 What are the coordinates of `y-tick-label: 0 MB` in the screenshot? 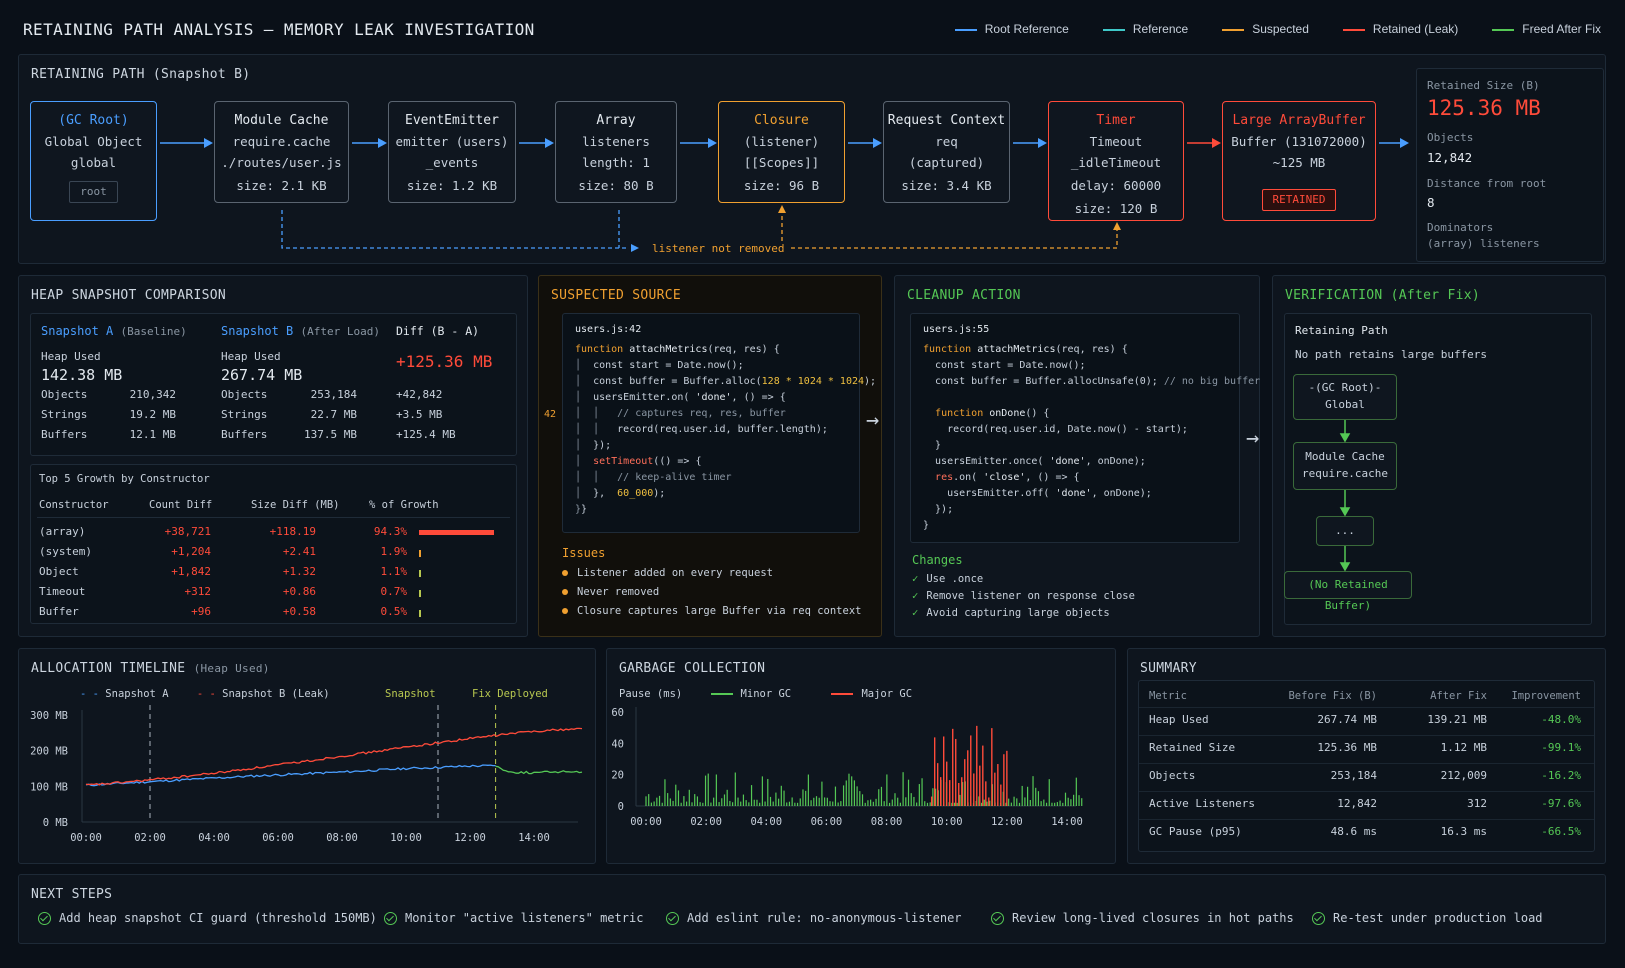 It's located at (55, 823).